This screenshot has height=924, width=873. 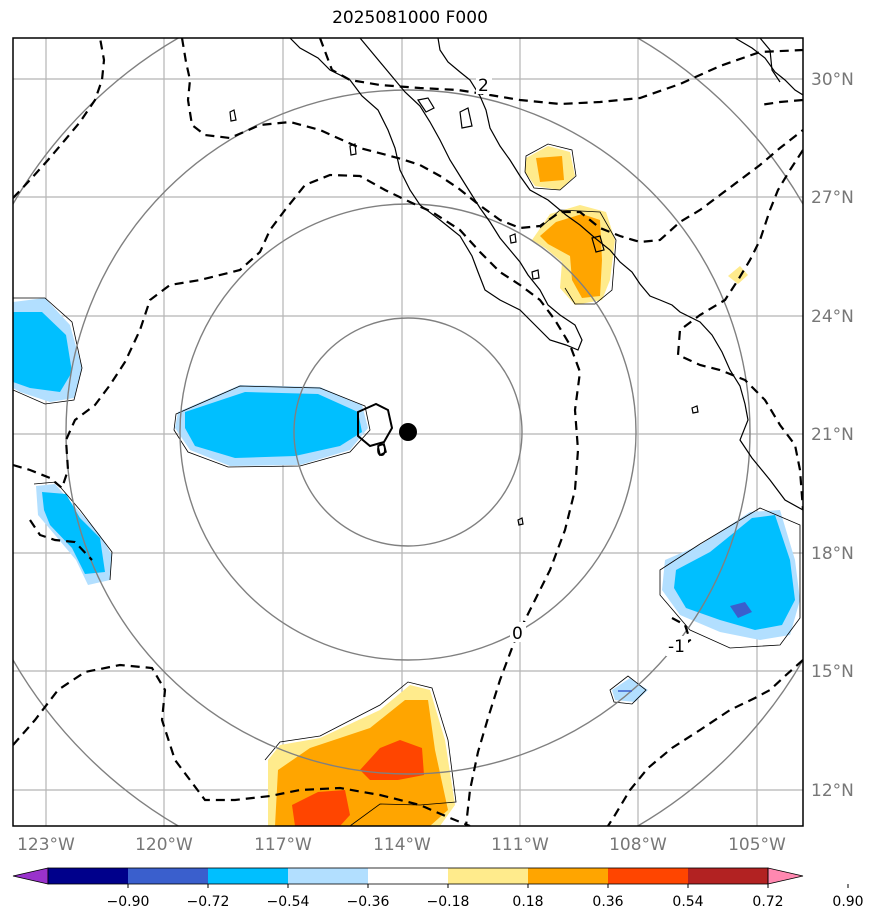 I want to click on lat-label: 24°N, so click(x=832, y=317).